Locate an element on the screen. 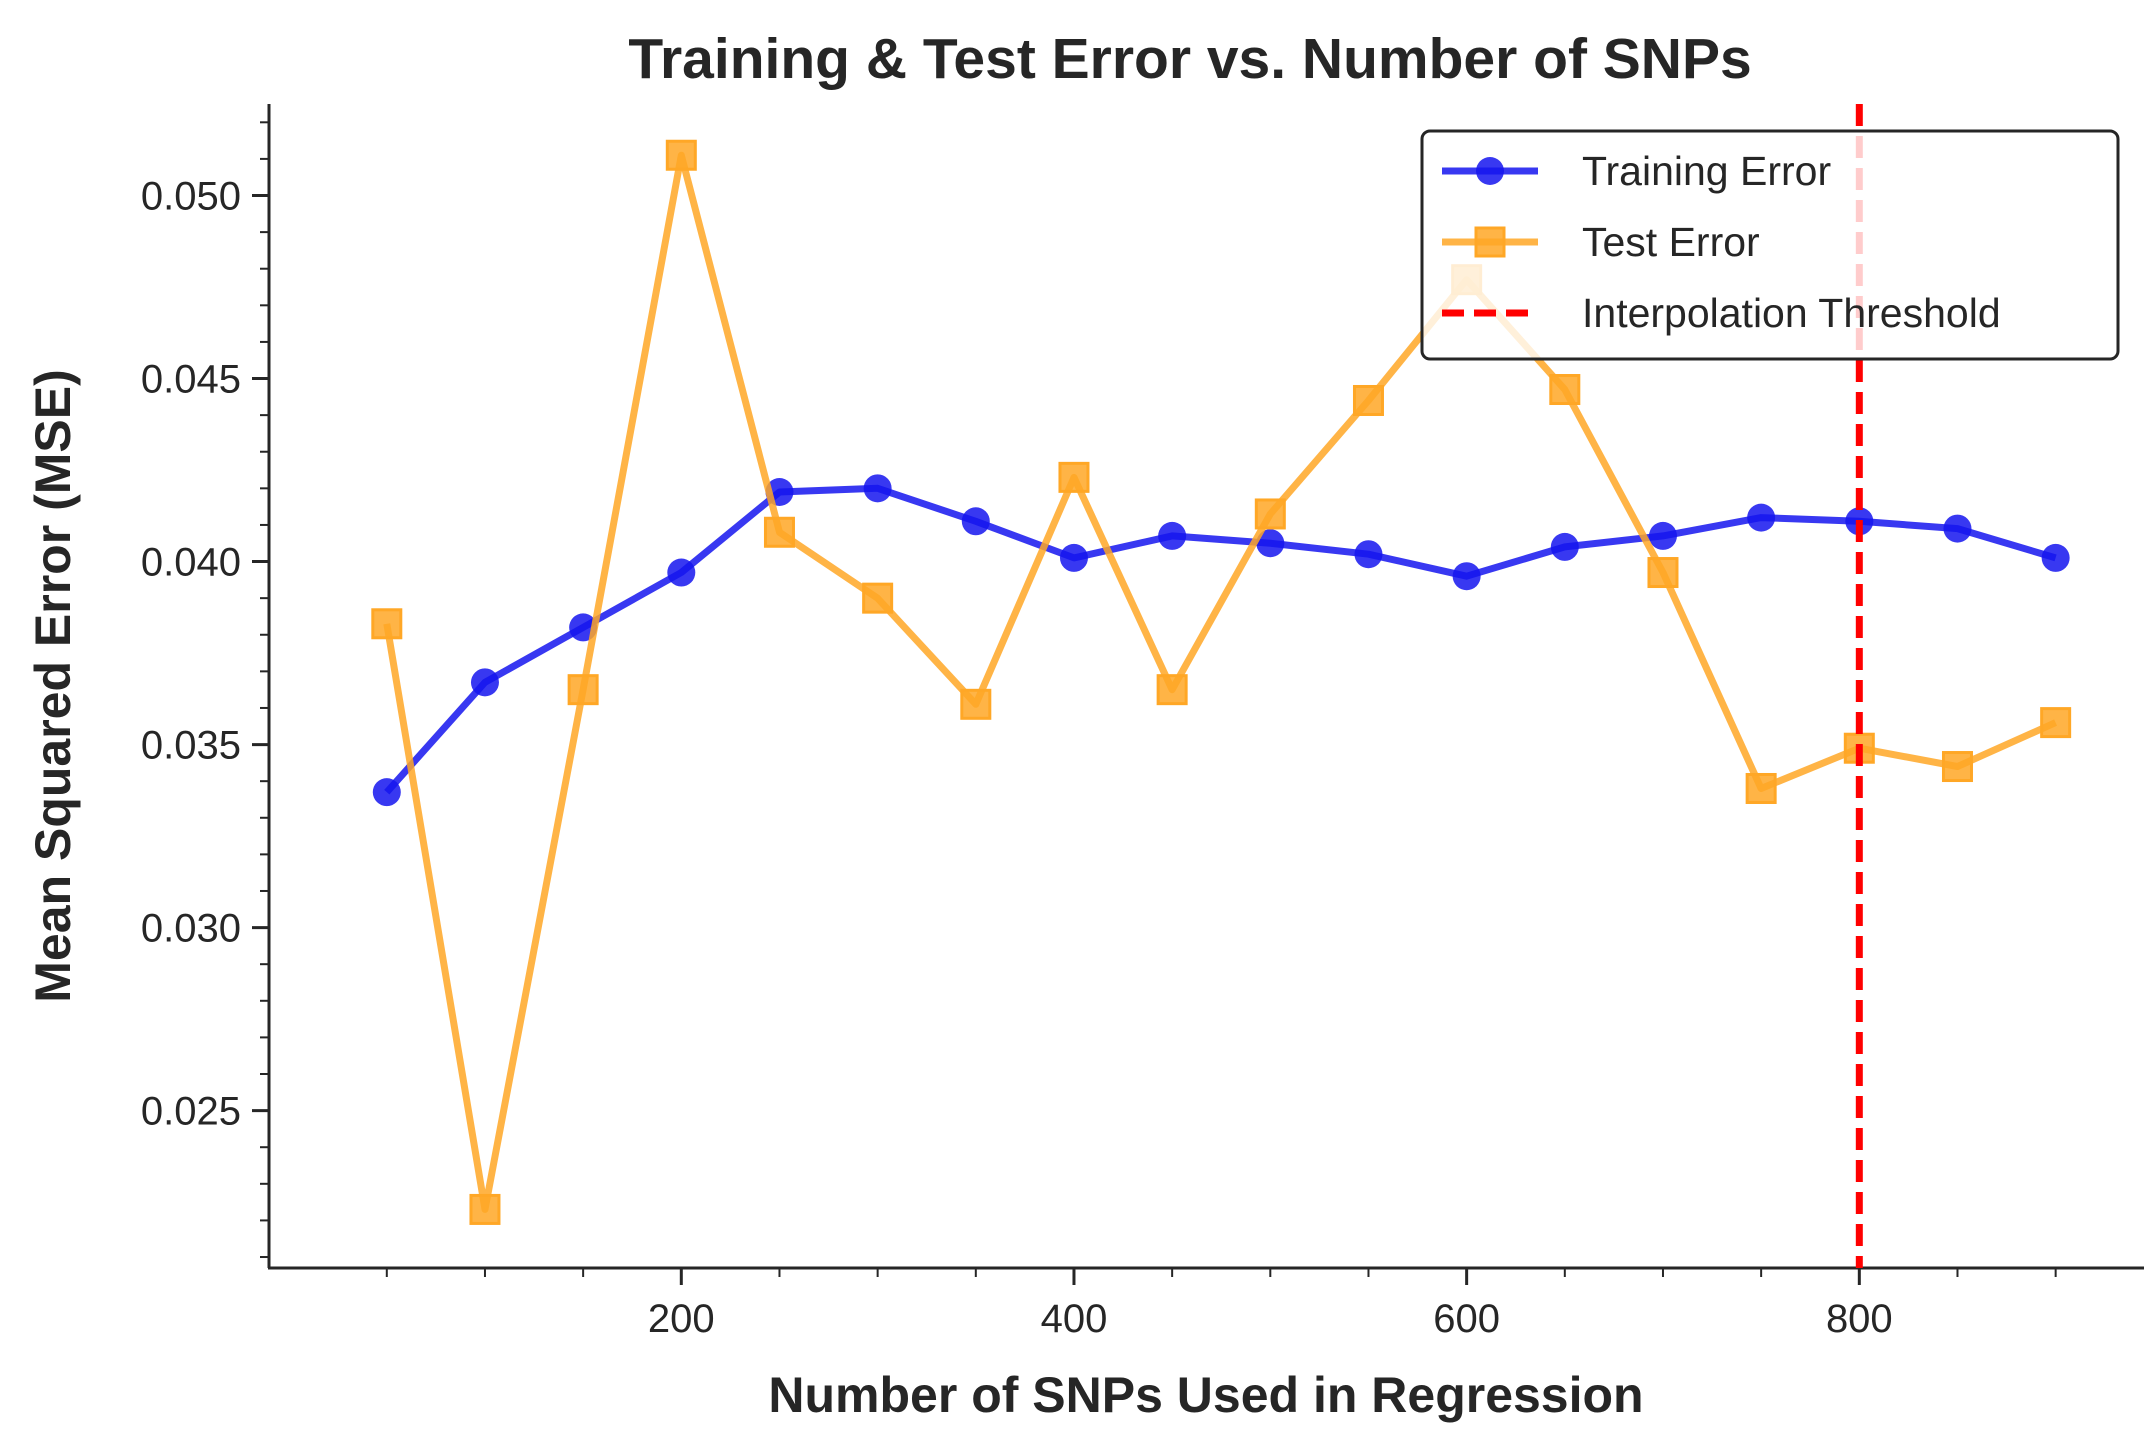 This screenshot has height=1446, width=2156. legend-frame is located at coordinates (1770, 245).